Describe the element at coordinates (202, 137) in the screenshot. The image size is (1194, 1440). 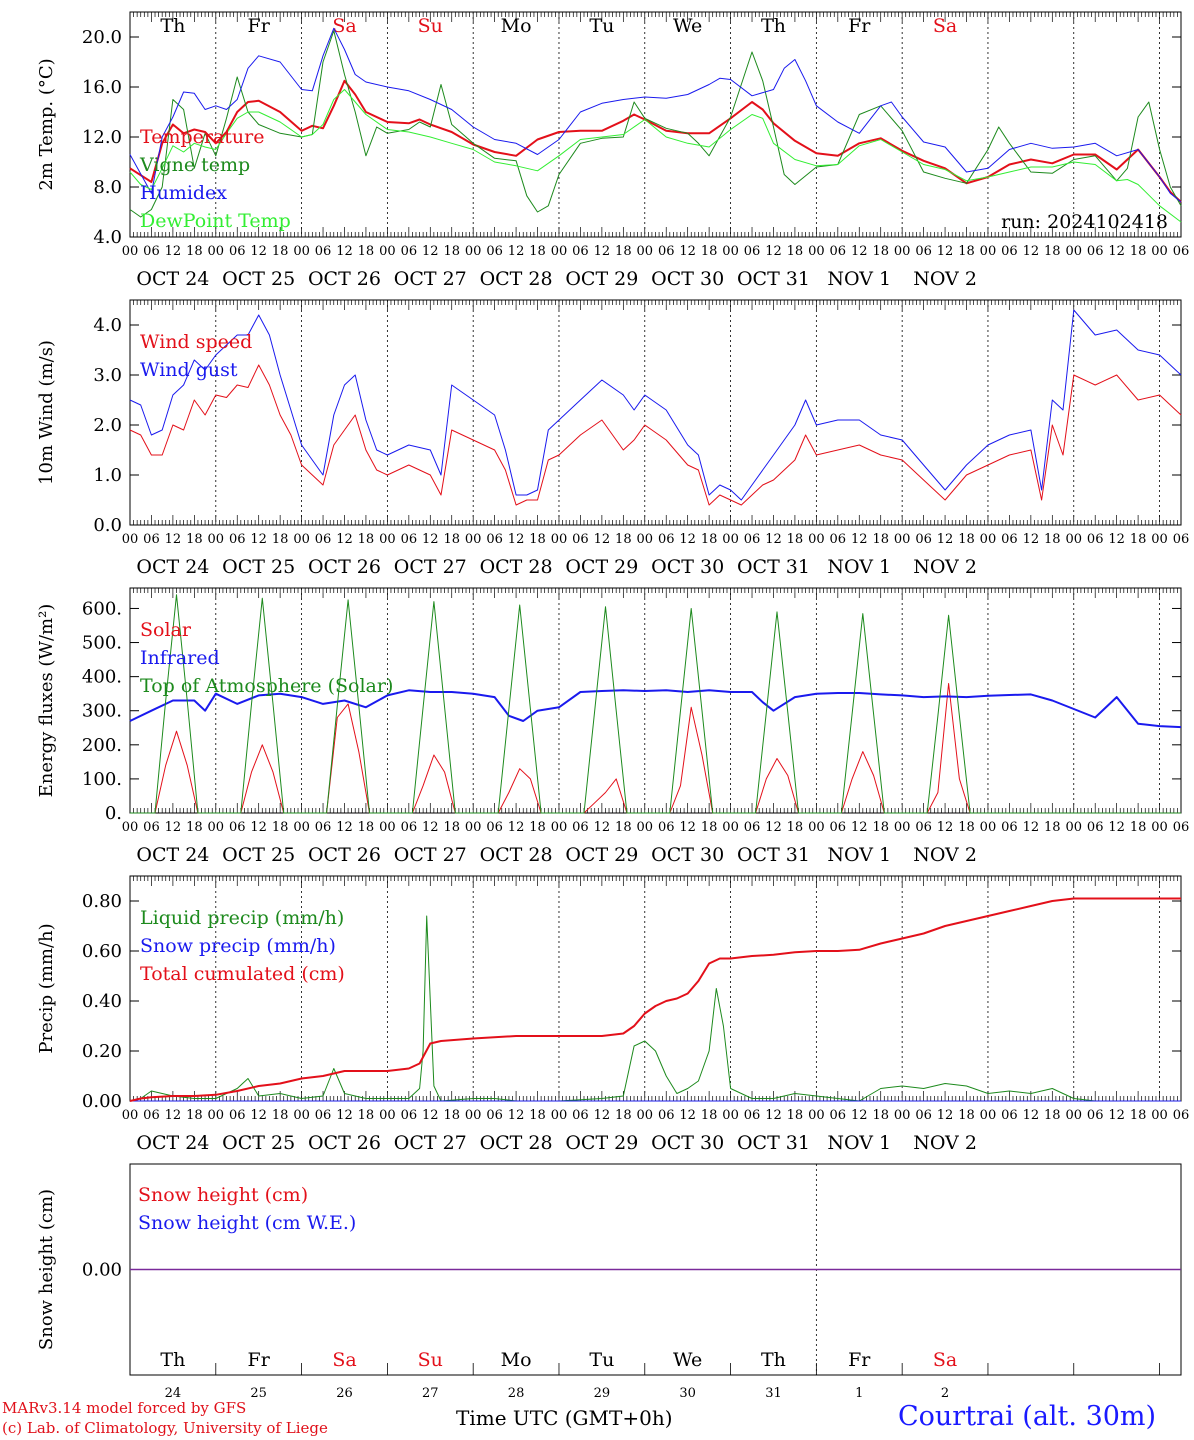
I see `legend-entry: Temperature` at that location.